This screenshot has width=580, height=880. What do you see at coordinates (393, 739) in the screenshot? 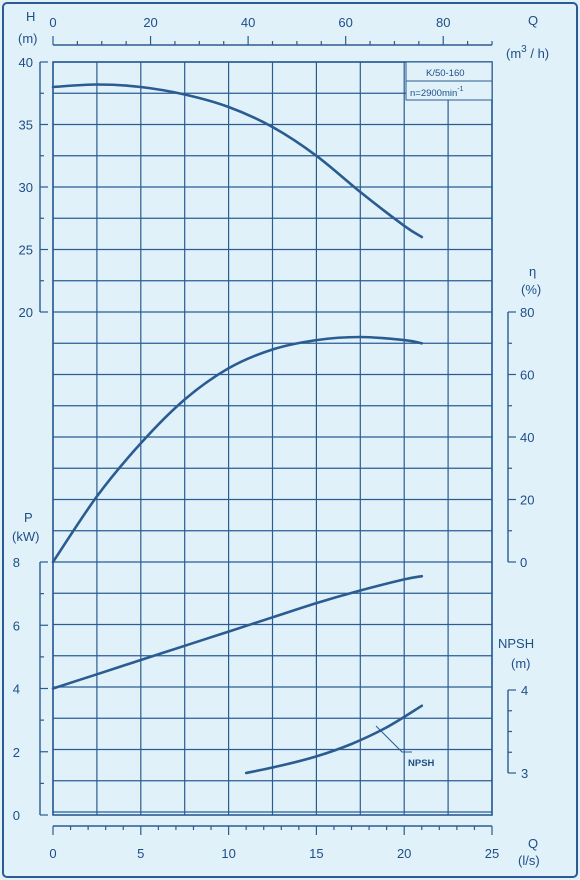
I see `npsh-annotation-leader` at bounding box center [393, 739].